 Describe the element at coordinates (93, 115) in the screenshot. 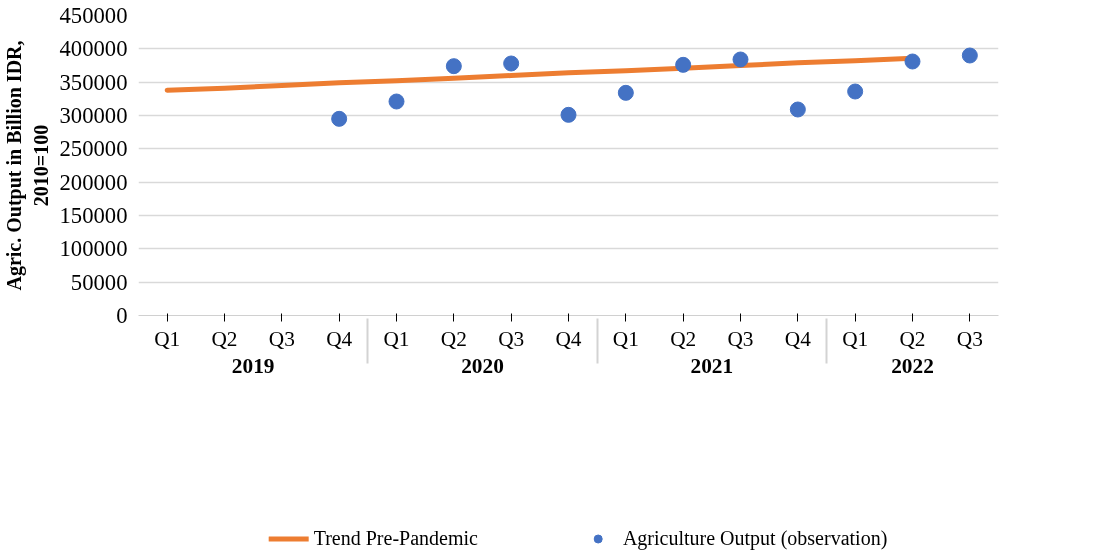

I see `y-tick-label: 300000` at that location.